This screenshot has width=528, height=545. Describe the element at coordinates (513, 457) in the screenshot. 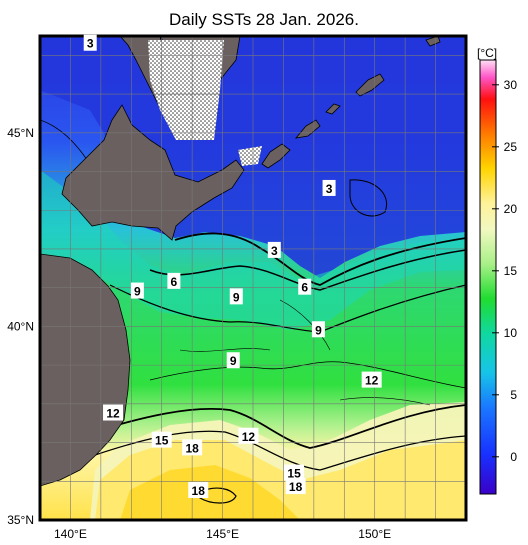

I see `colorbar-tick-label: 0` at that location.